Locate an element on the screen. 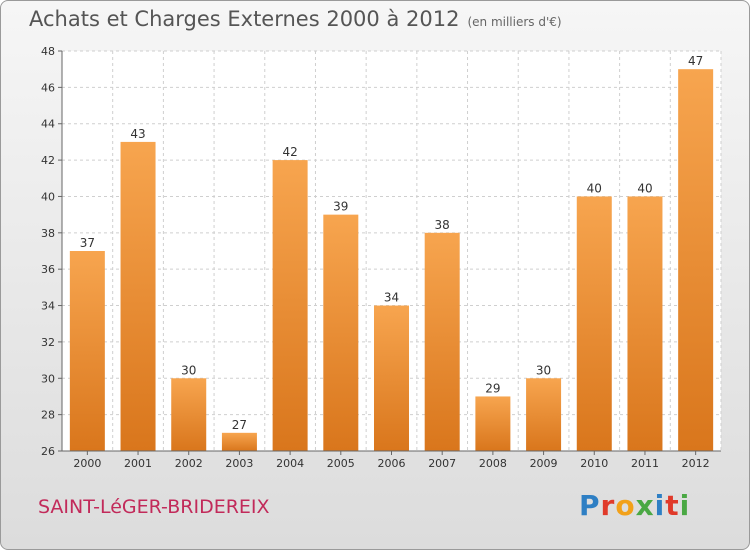  x-tick-label: 2003 is located at coordinates (239, 463).